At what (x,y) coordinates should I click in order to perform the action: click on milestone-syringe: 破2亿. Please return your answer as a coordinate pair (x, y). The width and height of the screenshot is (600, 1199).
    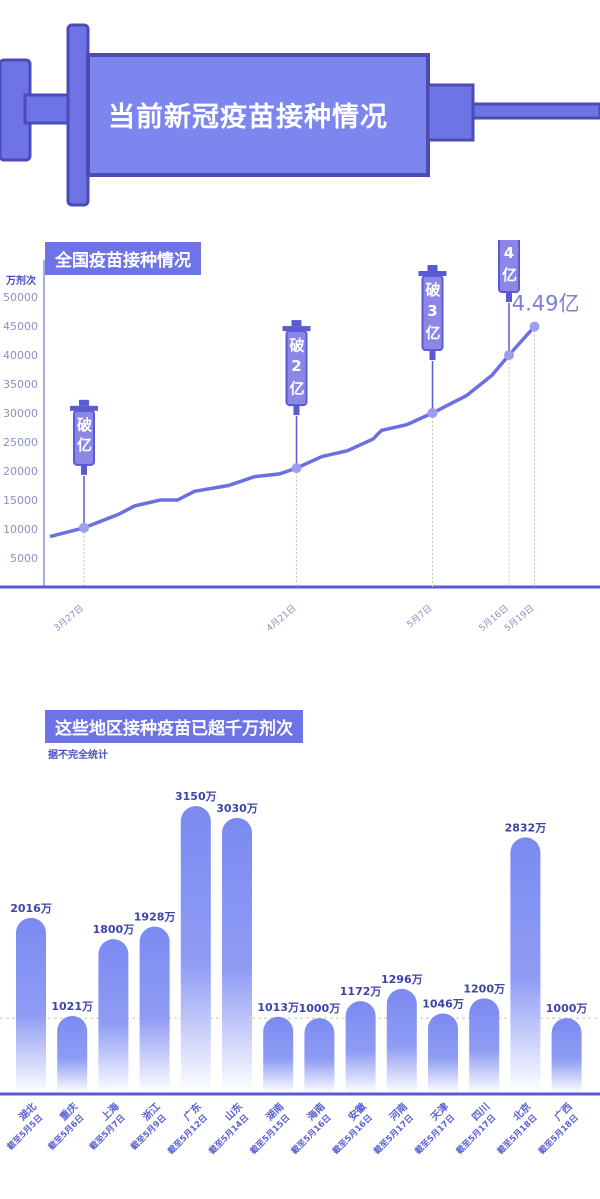
    Looking at the image, I should click on (296, 394).